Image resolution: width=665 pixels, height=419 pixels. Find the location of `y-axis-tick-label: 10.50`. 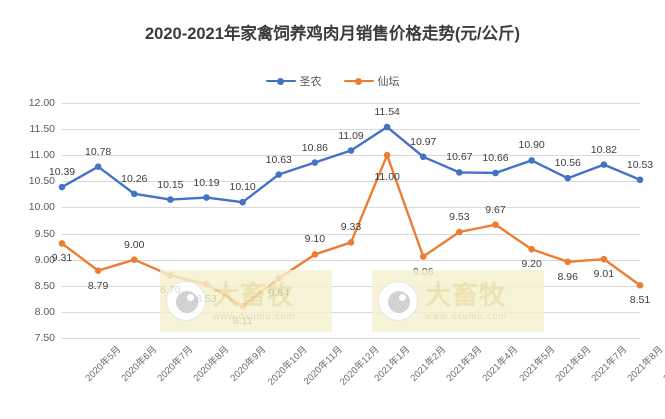

y-axis-tick-label: 10.50 is located at coordinates (41, 181).